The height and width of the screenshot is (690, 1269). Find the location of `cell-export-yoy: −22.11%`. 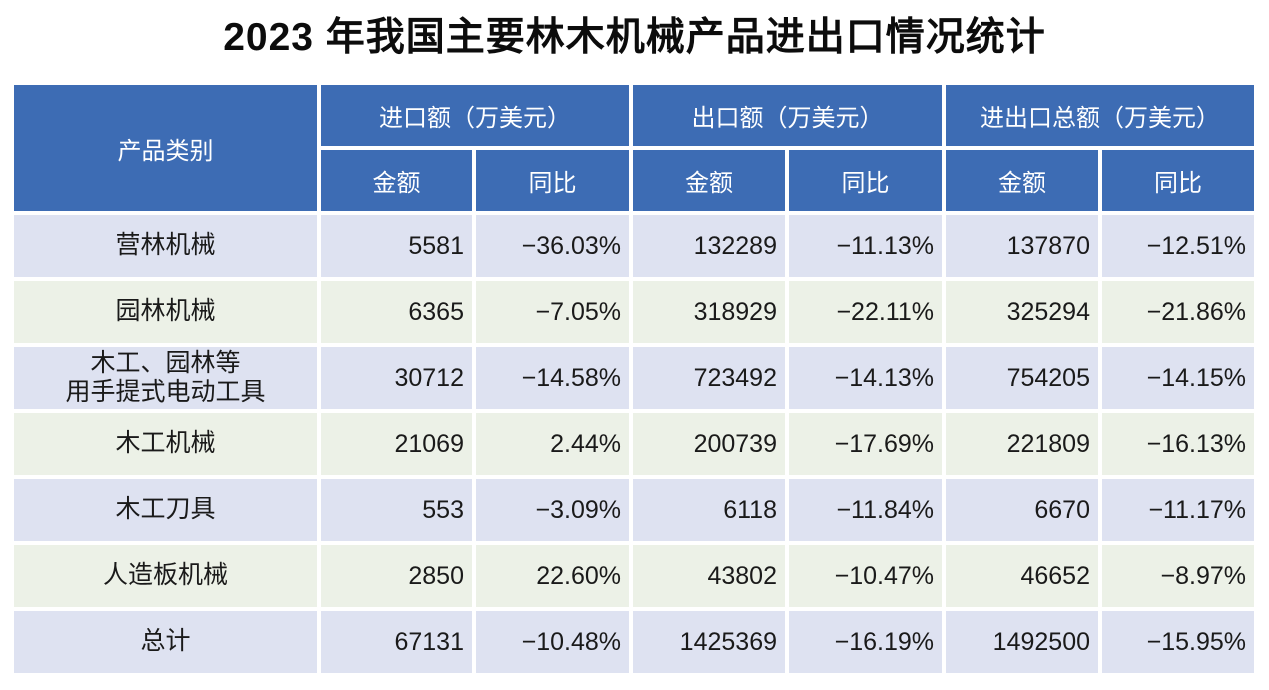

cell-export-yoy: −22.11% is located at coordinates (865, 312).